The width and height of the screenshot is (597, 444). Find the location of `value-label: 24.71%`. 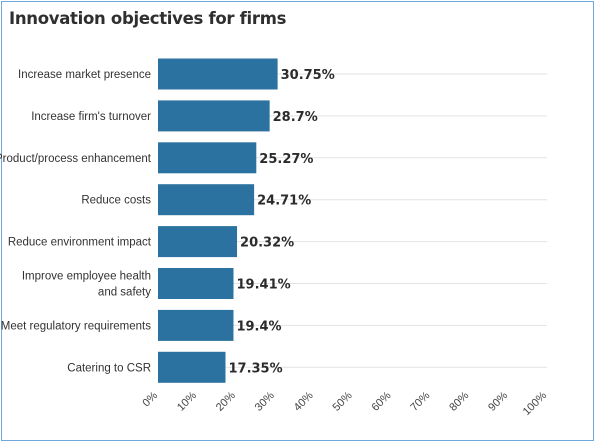

value-label: 24.71% is located at coordinates (284, 201).